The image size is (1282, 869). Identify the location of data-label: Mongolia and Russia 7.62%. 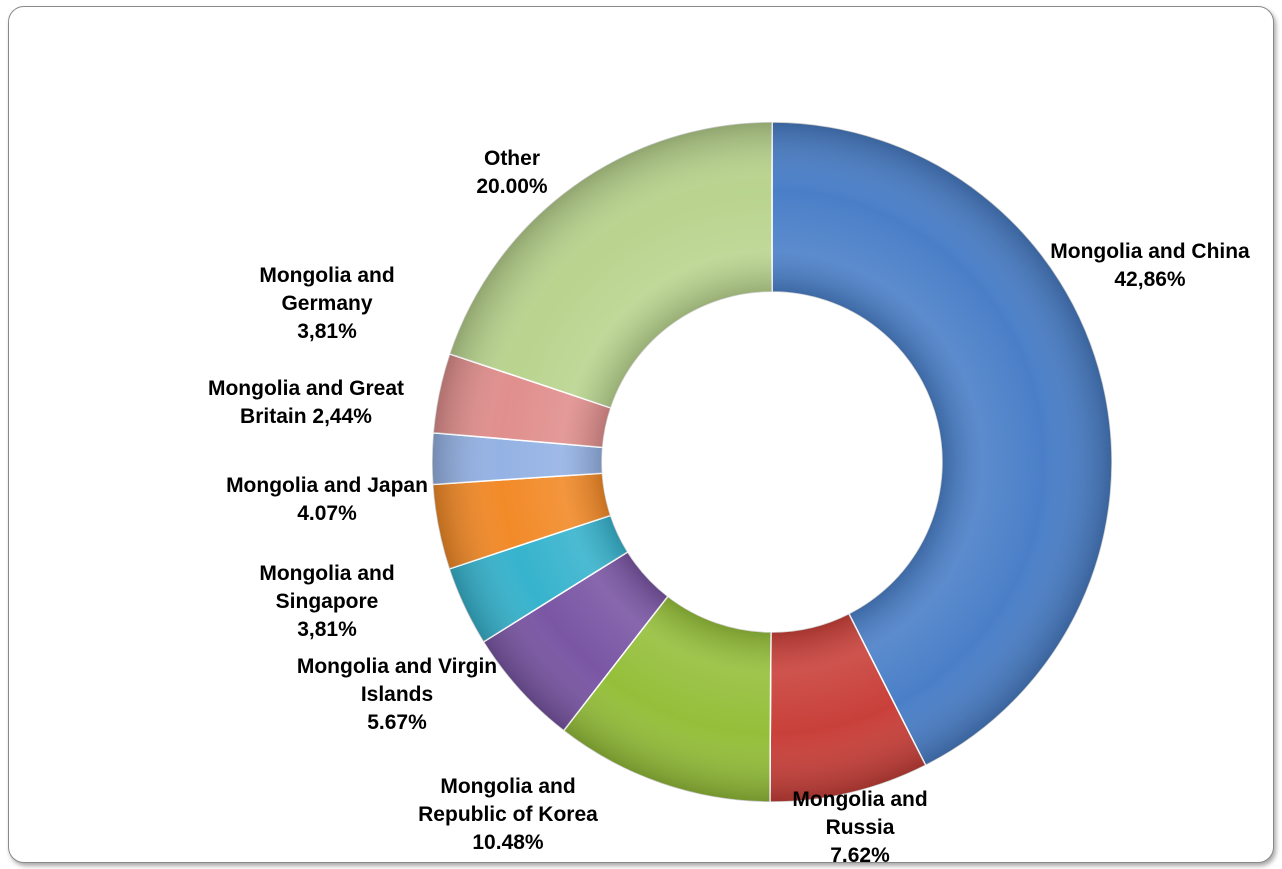
(859, 827).